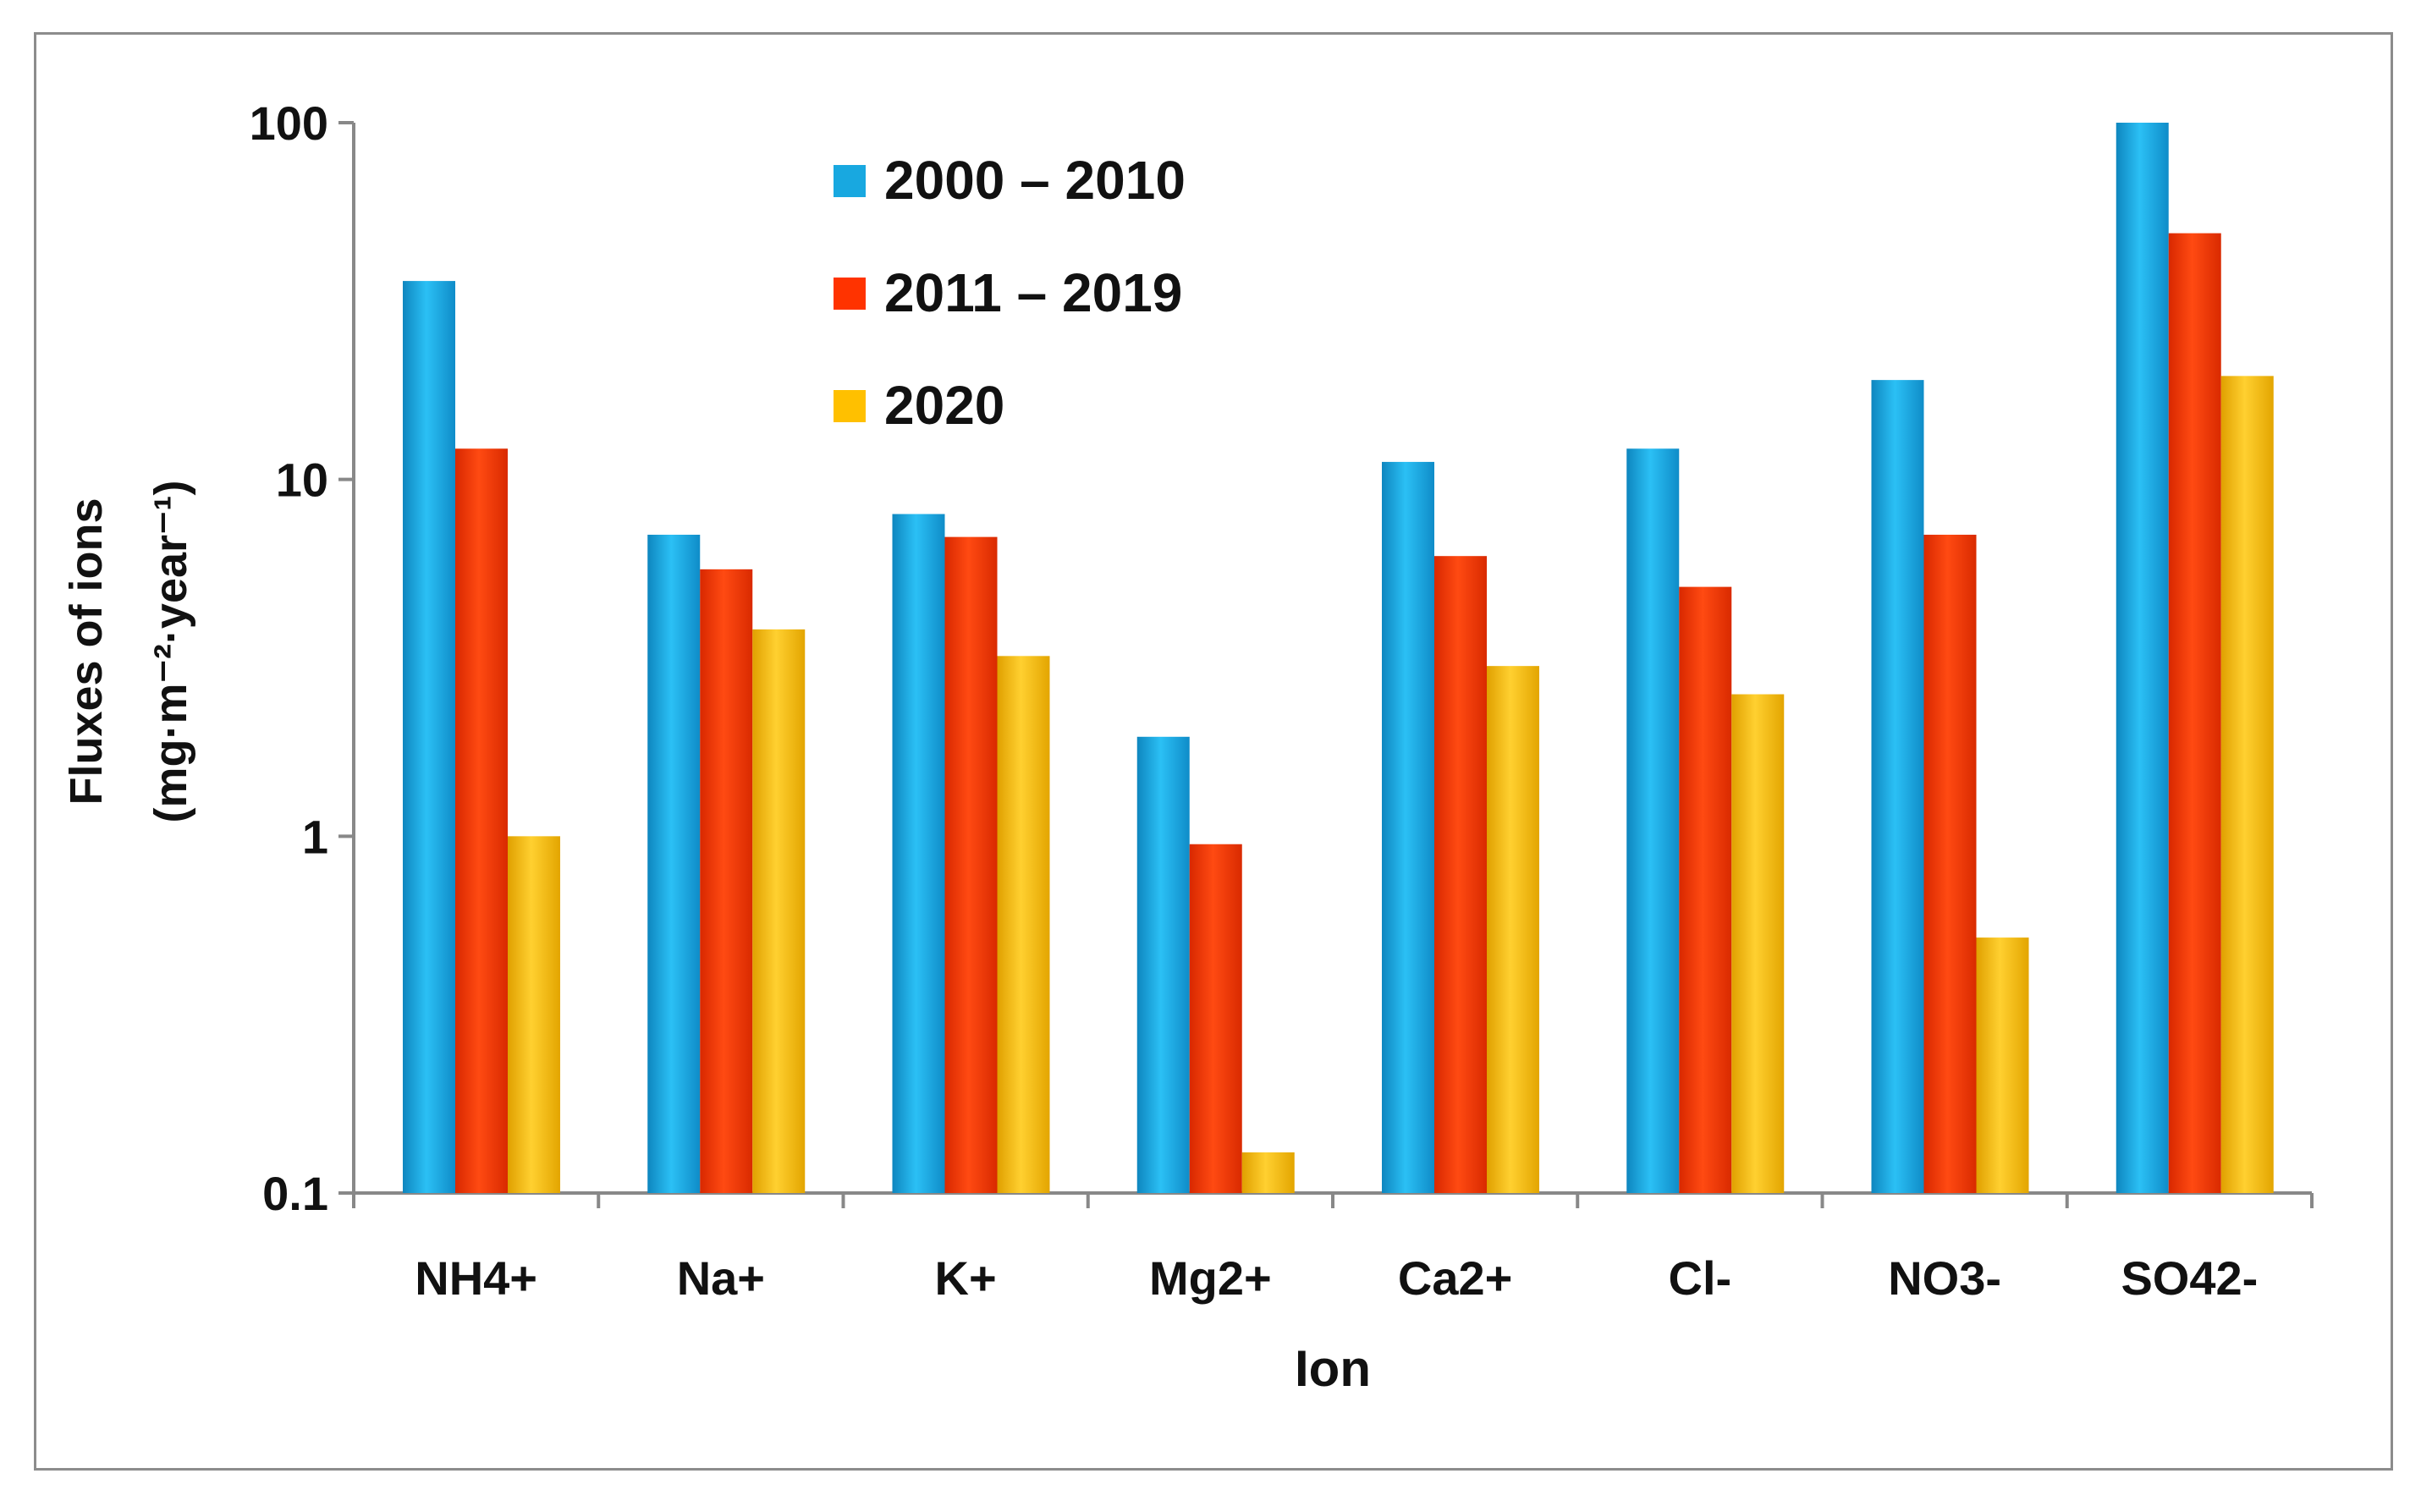 Image resolution: width=2432 pixels, height=1512 pixels. I want to click on legend-label: 2020, so click(944, 406).